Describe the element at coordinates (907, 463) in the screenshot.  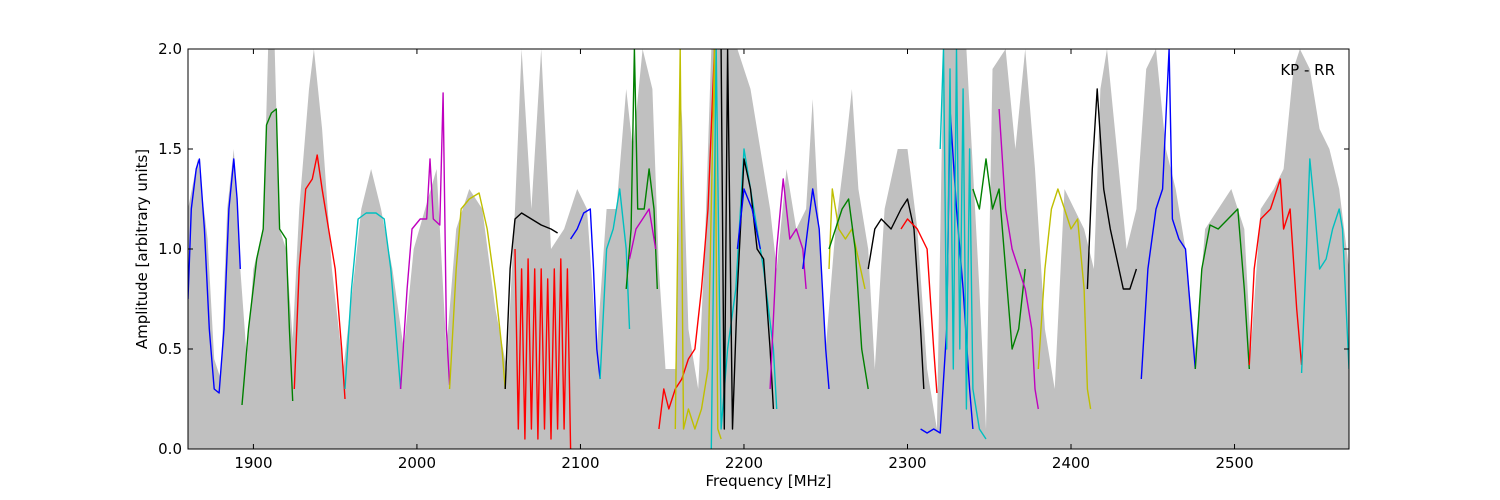
I see `x-tick-label: 2300` at that location.